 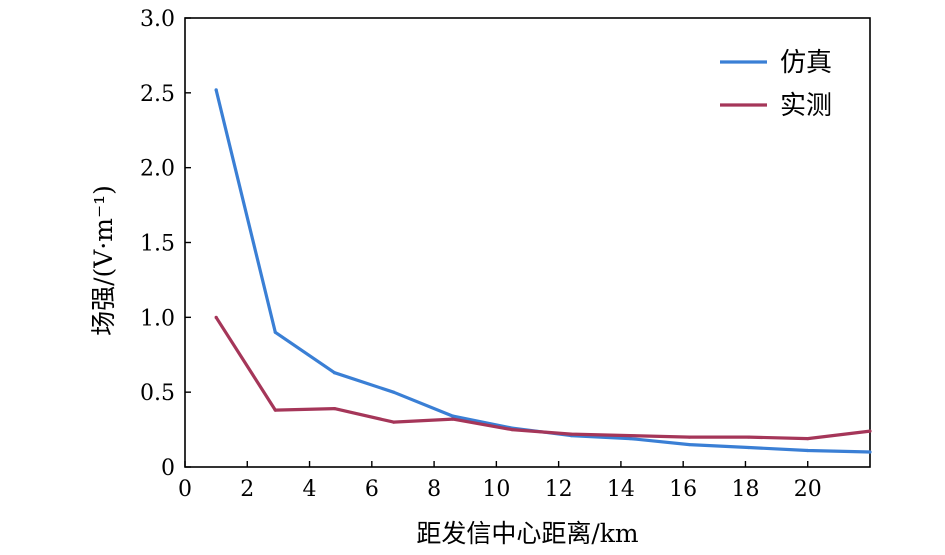 What do you see at coordinates (745, 489) in the screenshot?
I see `x-tick-label: 18` at bounding box center [745, 489].